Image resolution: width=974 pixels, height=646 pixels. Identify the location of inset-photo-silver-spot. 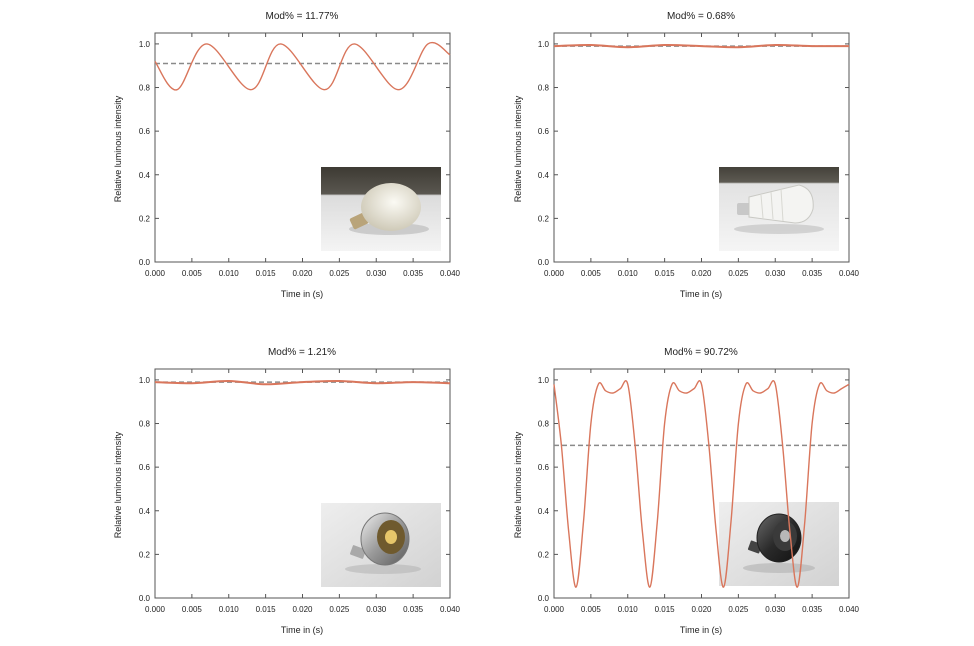
(381, 545).